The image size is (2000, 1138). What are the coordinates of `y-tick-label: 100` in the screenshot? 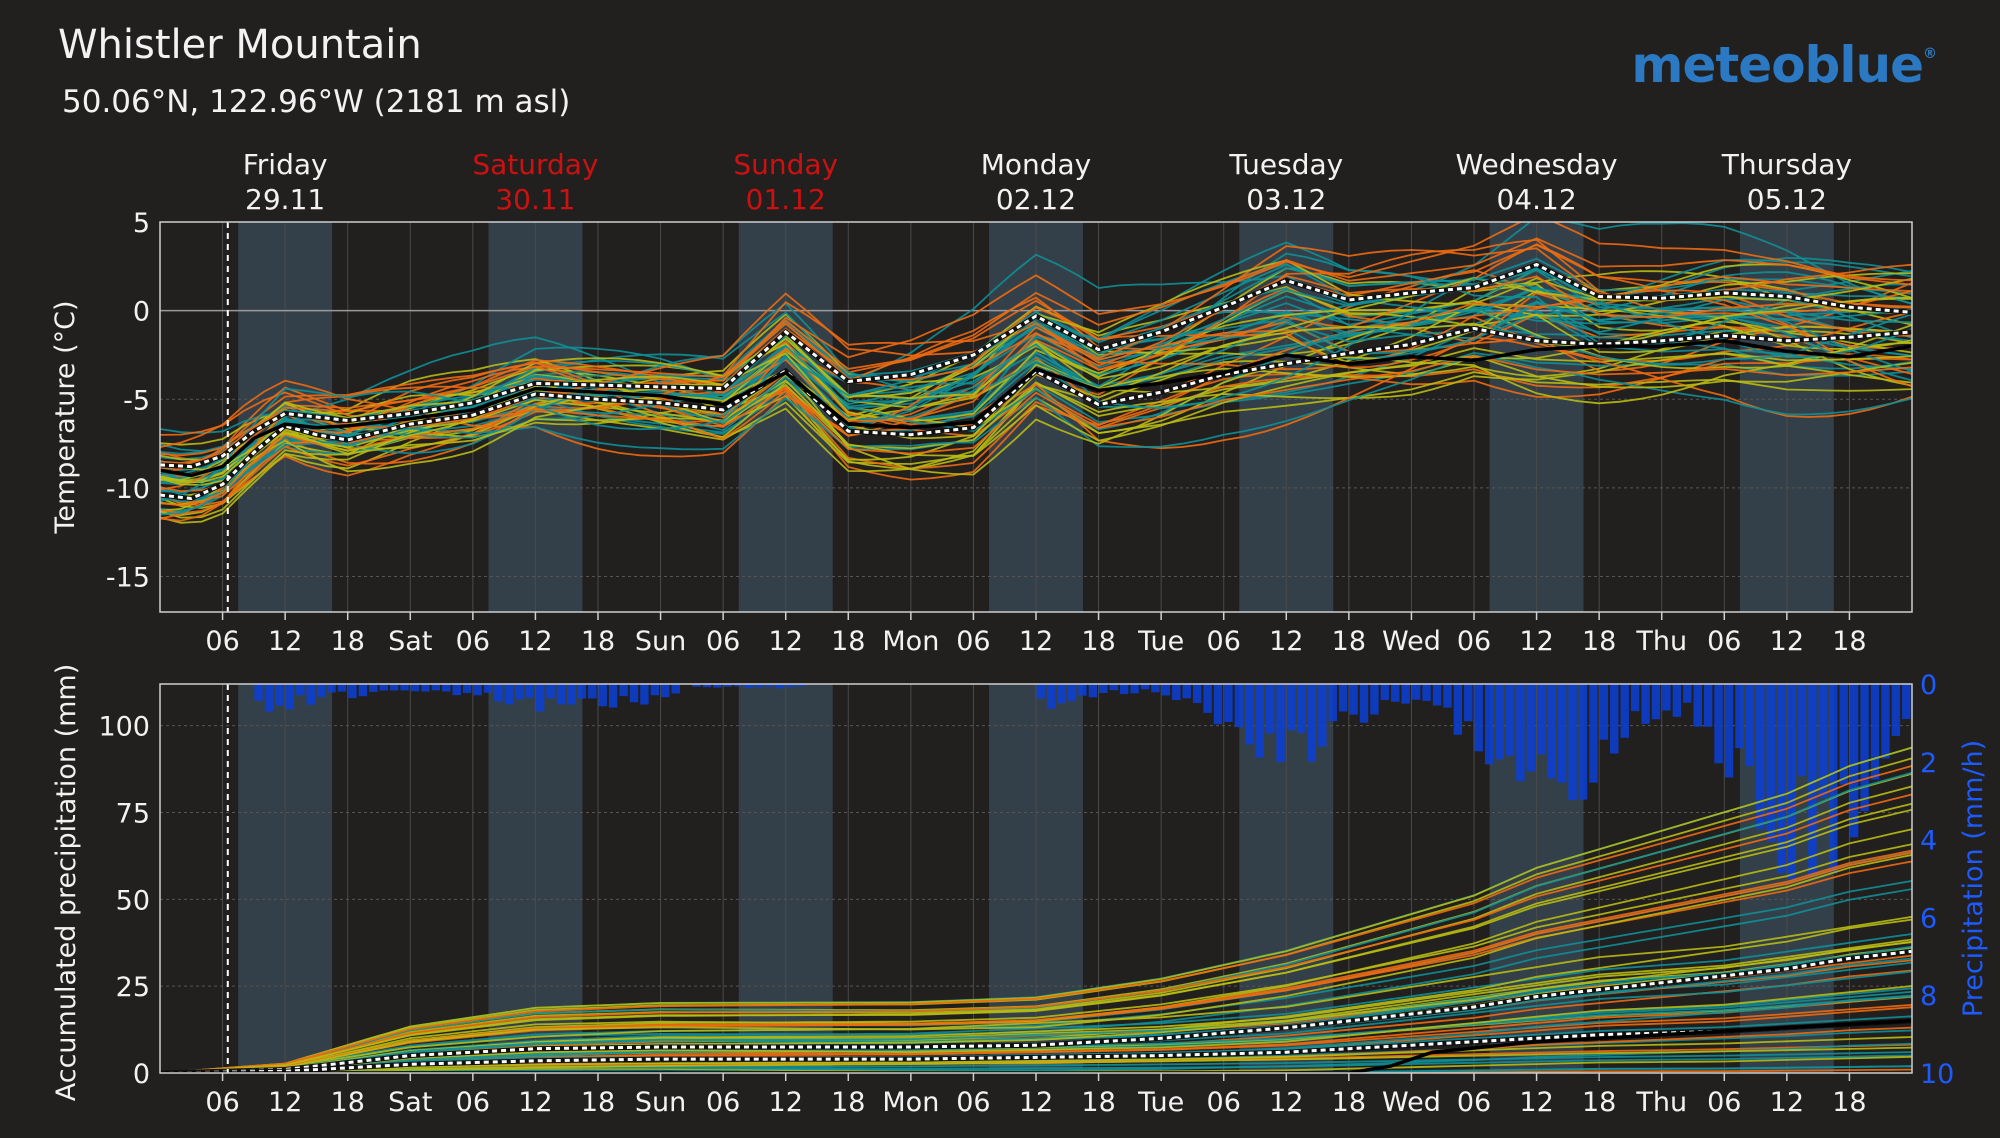 It's located at (124, 727).